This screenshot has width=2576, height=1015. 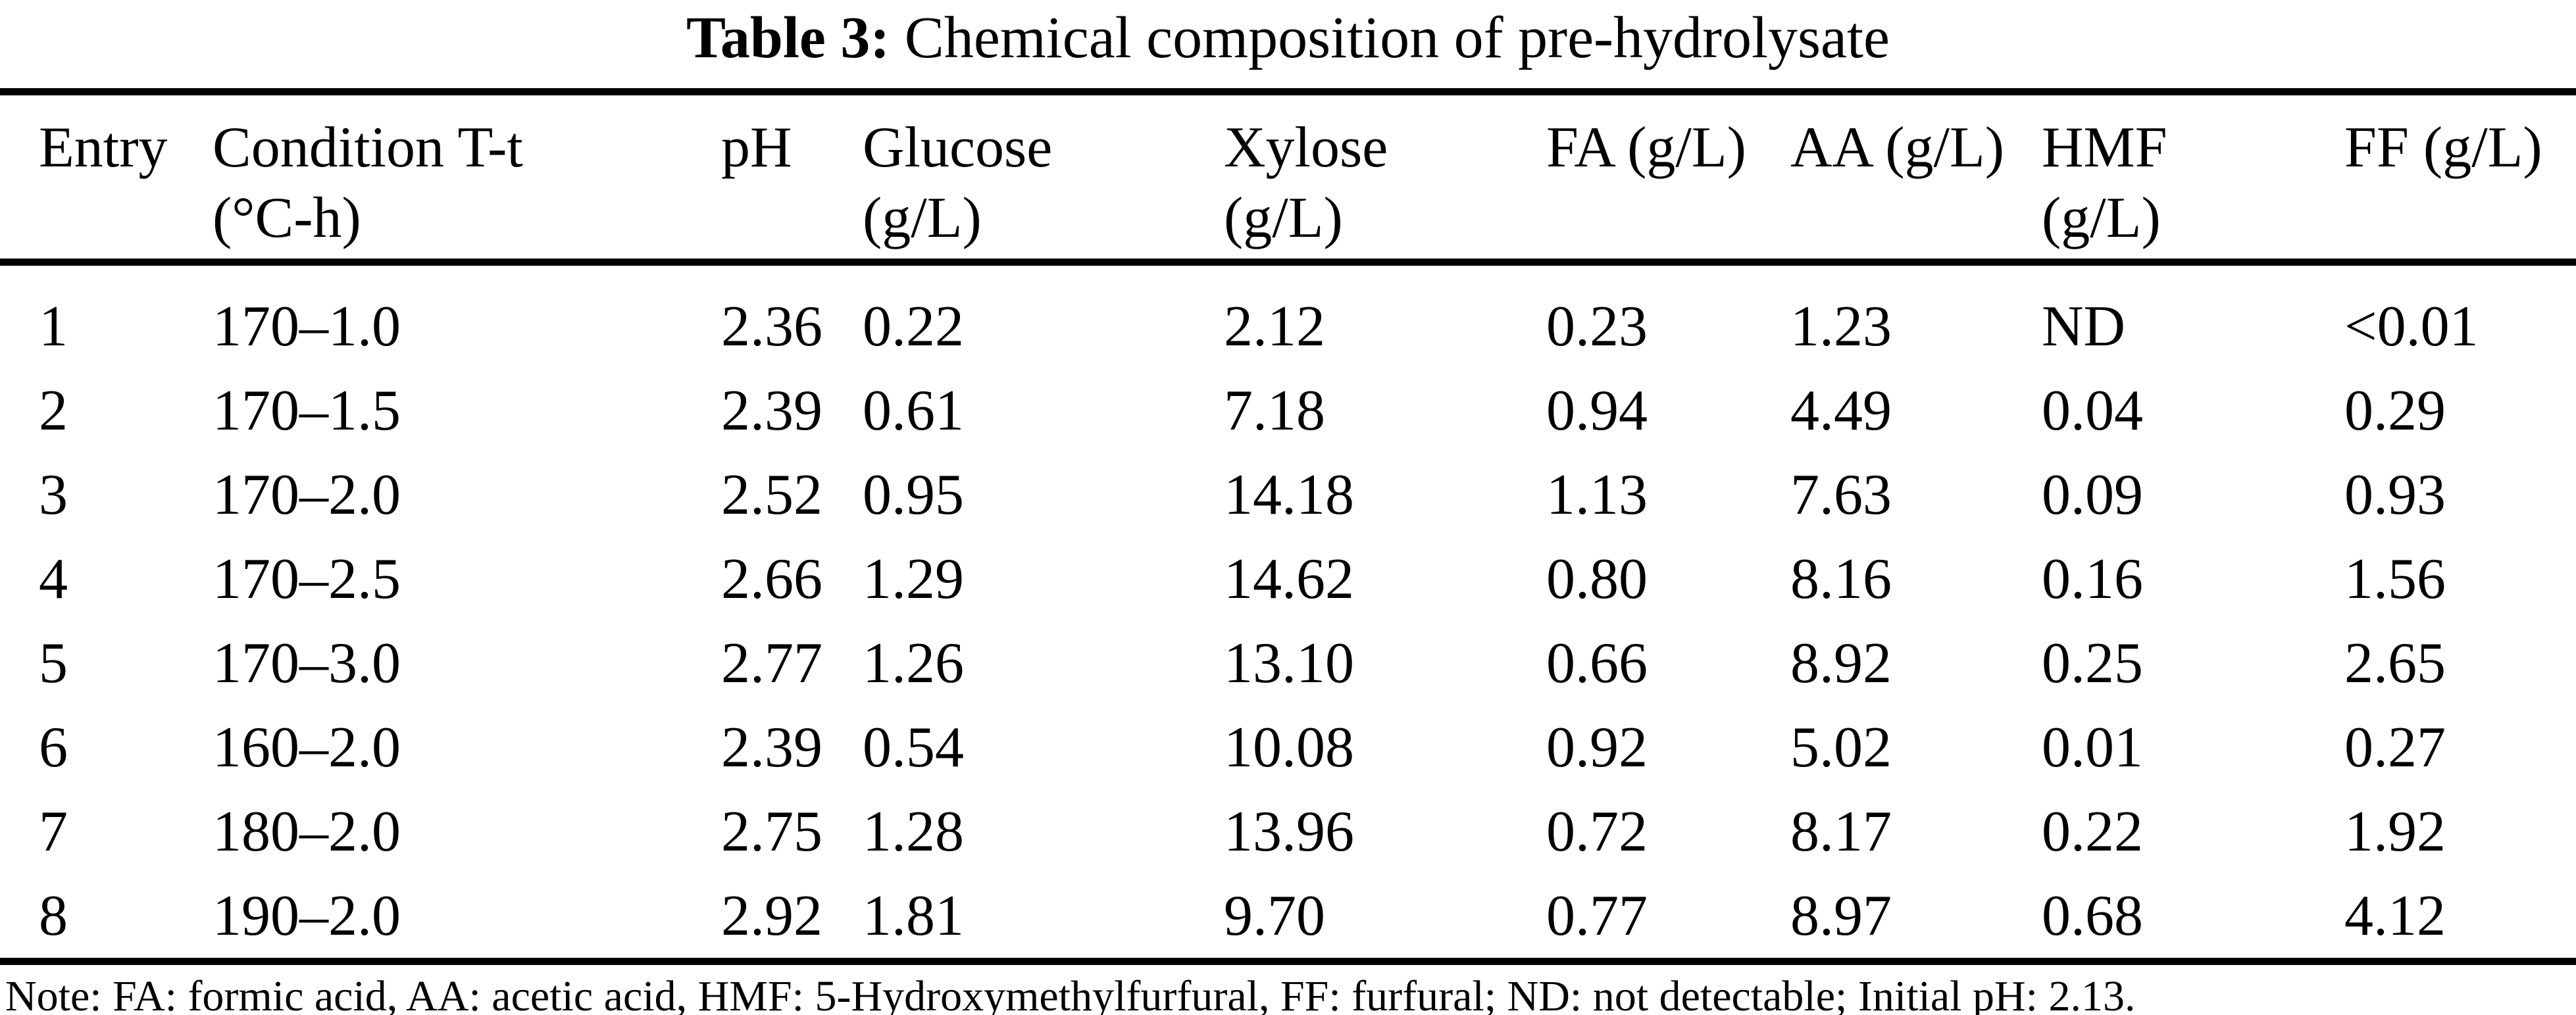 What do you see at coordinates (2092, 410) in the screenshot?
I see `table-cell: 0.04` at bounding box center [2092, 410].